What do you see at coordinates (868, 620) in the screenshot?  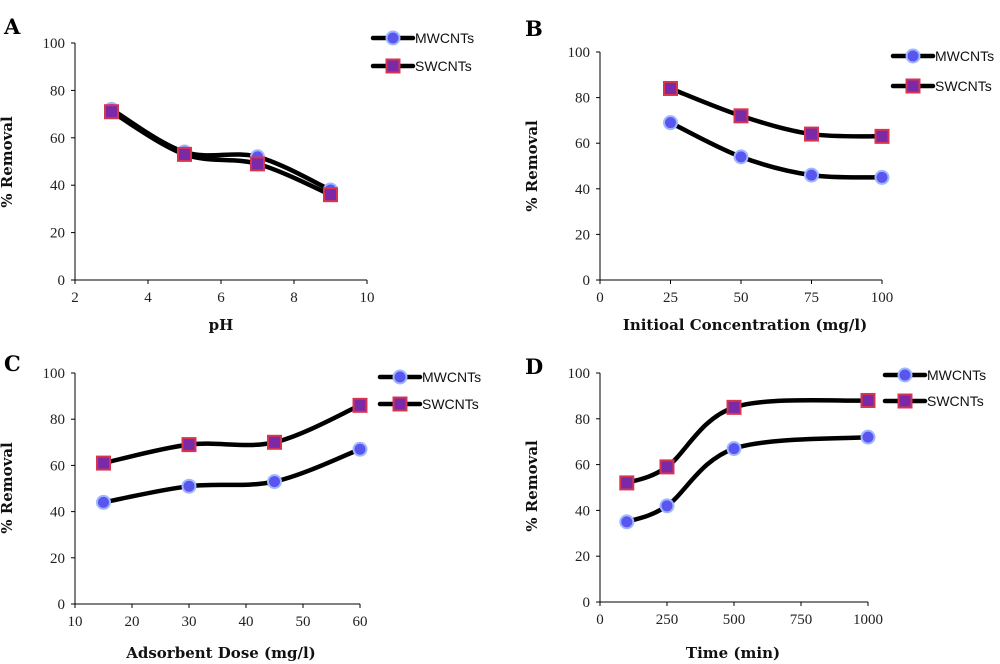 I see `x-tick-label: 1000` at bounding box center [868, 620].